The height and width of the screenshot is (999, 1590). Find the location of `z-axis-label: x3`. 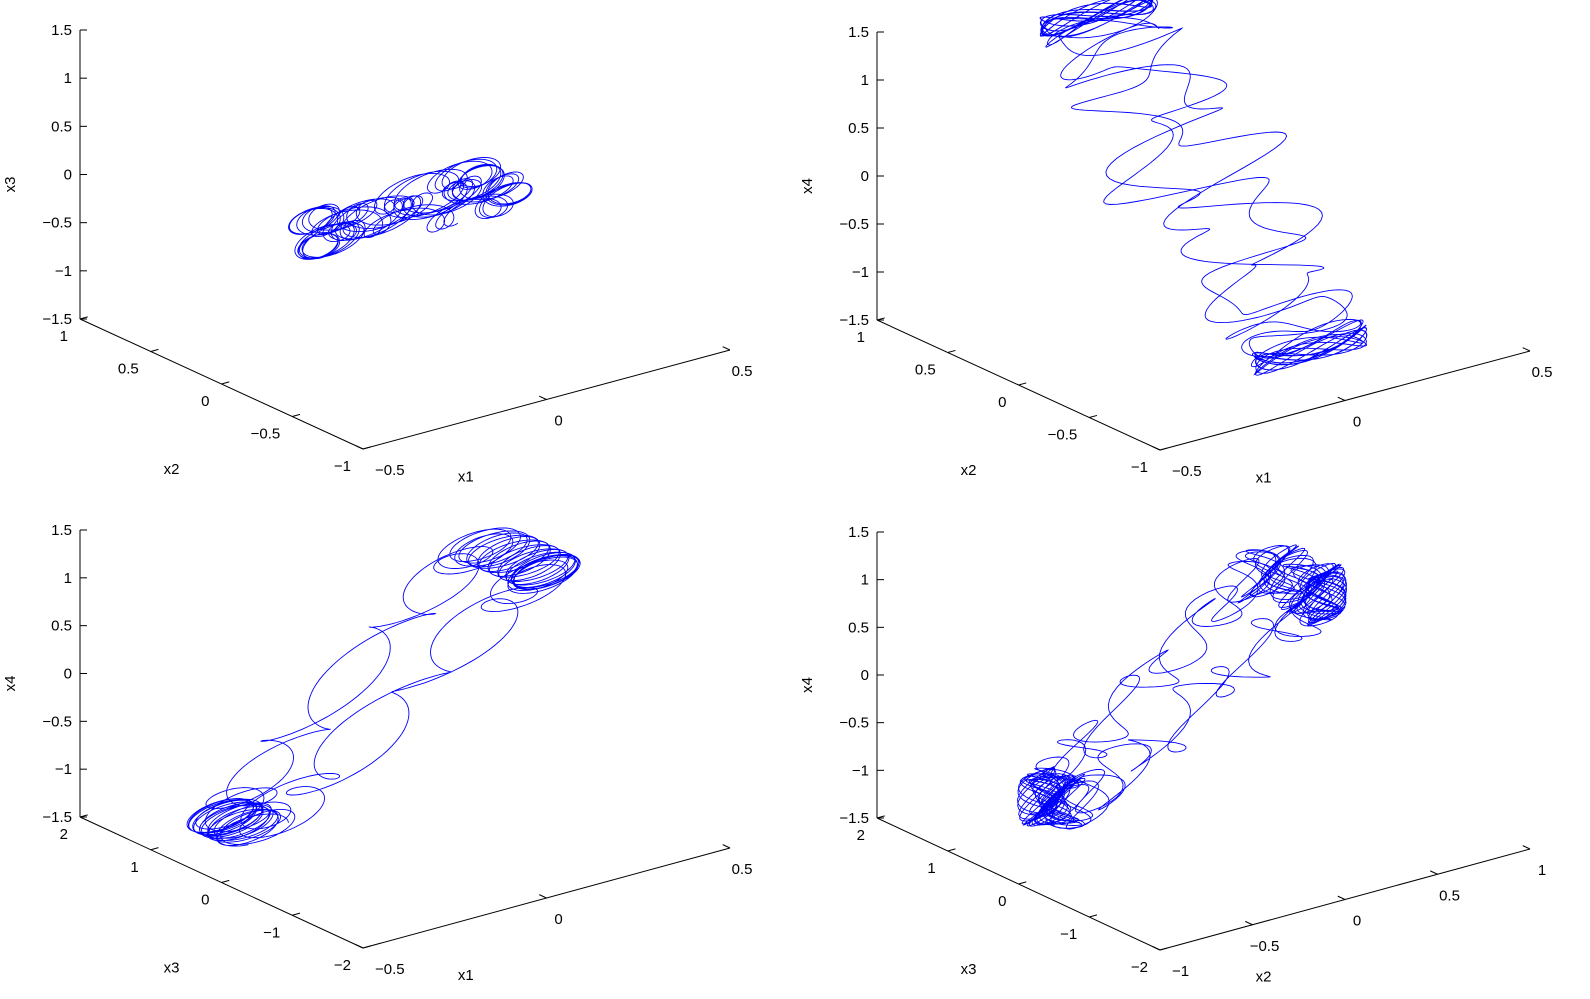

z-axis-label: x3 is located at coordinates (10, 185).